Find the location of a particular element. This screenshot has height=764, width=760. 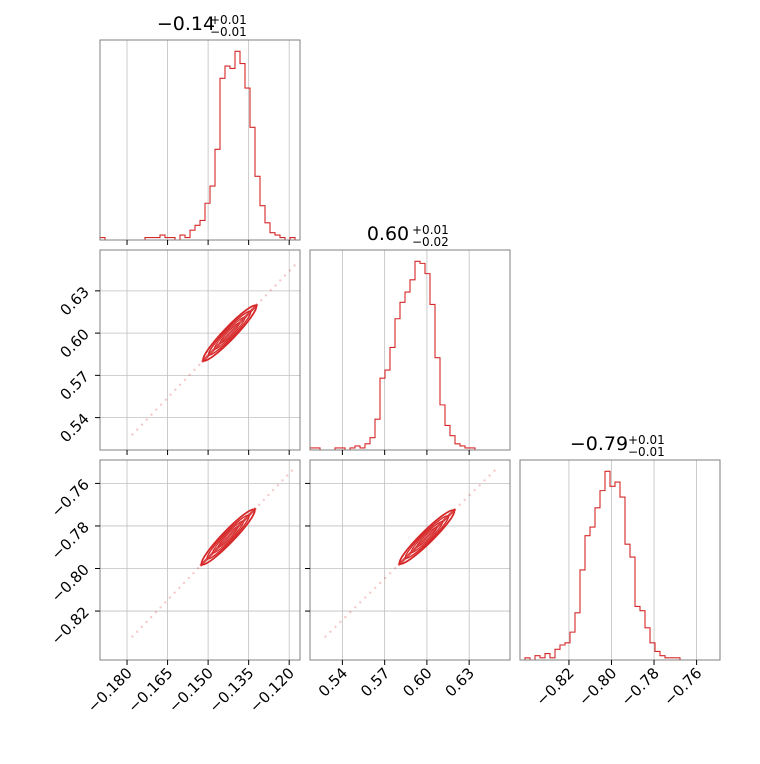

y-tick-label: −0.78 is located at coordinates (70, 540).